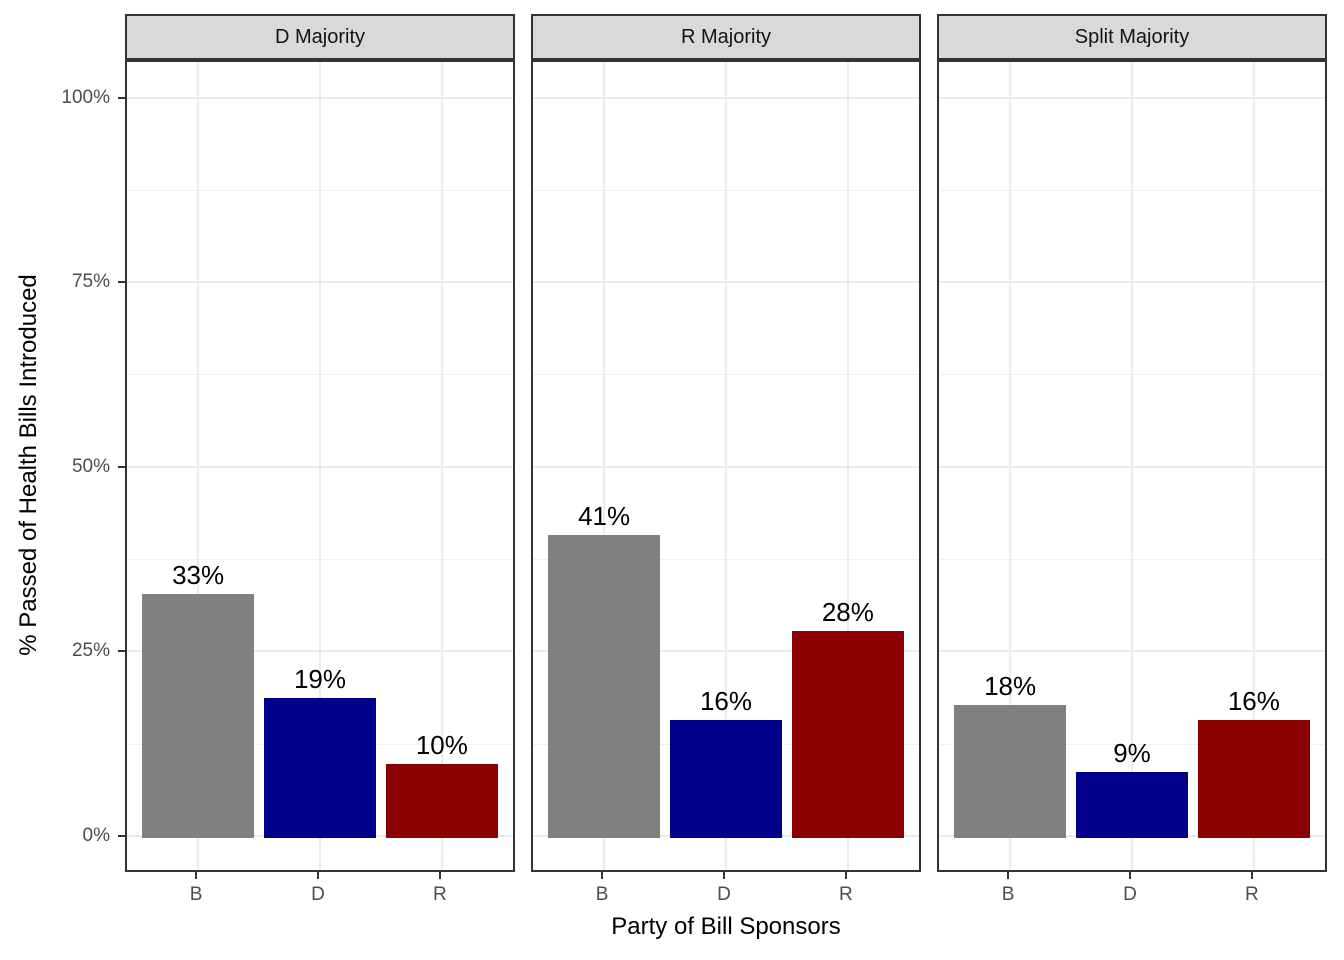 The height and width of the screenshot is (960, 1344). Describe the element at coordinates (604, 516) in the screenshot. I see `bar-value-label: 41%` at that location.